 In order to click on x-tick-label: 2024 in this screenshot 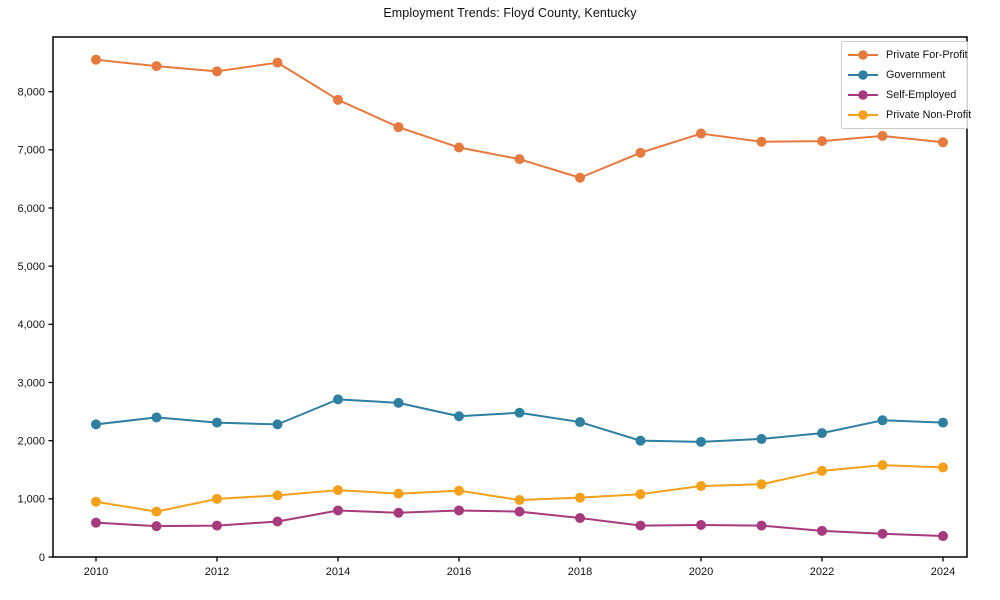, I will do `click(943, 572)`.